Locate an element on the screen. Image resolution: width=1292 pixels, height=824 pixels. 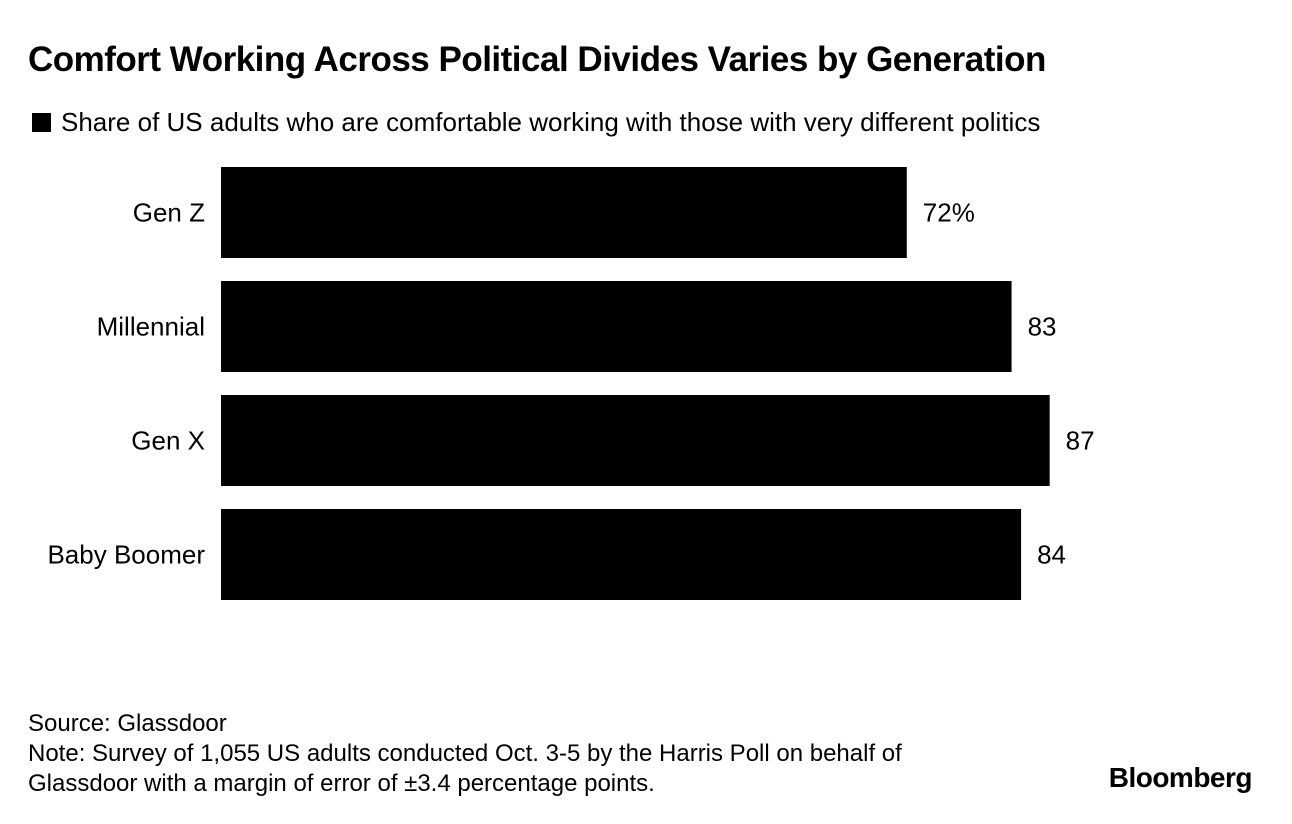
value-label-gen-z: 72% is located at coordinates (949, 213).